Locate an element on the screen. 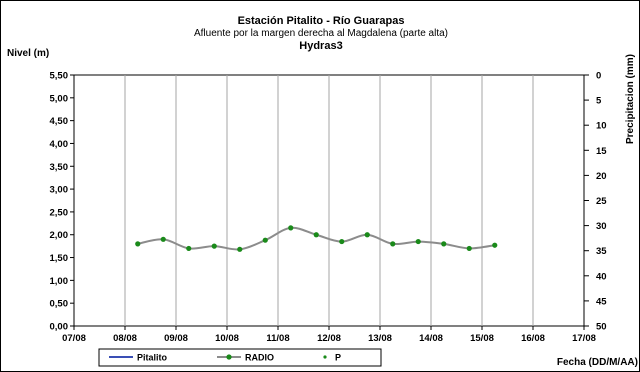  x-tick-label: 10/08 is located at coordinates (227, 338).